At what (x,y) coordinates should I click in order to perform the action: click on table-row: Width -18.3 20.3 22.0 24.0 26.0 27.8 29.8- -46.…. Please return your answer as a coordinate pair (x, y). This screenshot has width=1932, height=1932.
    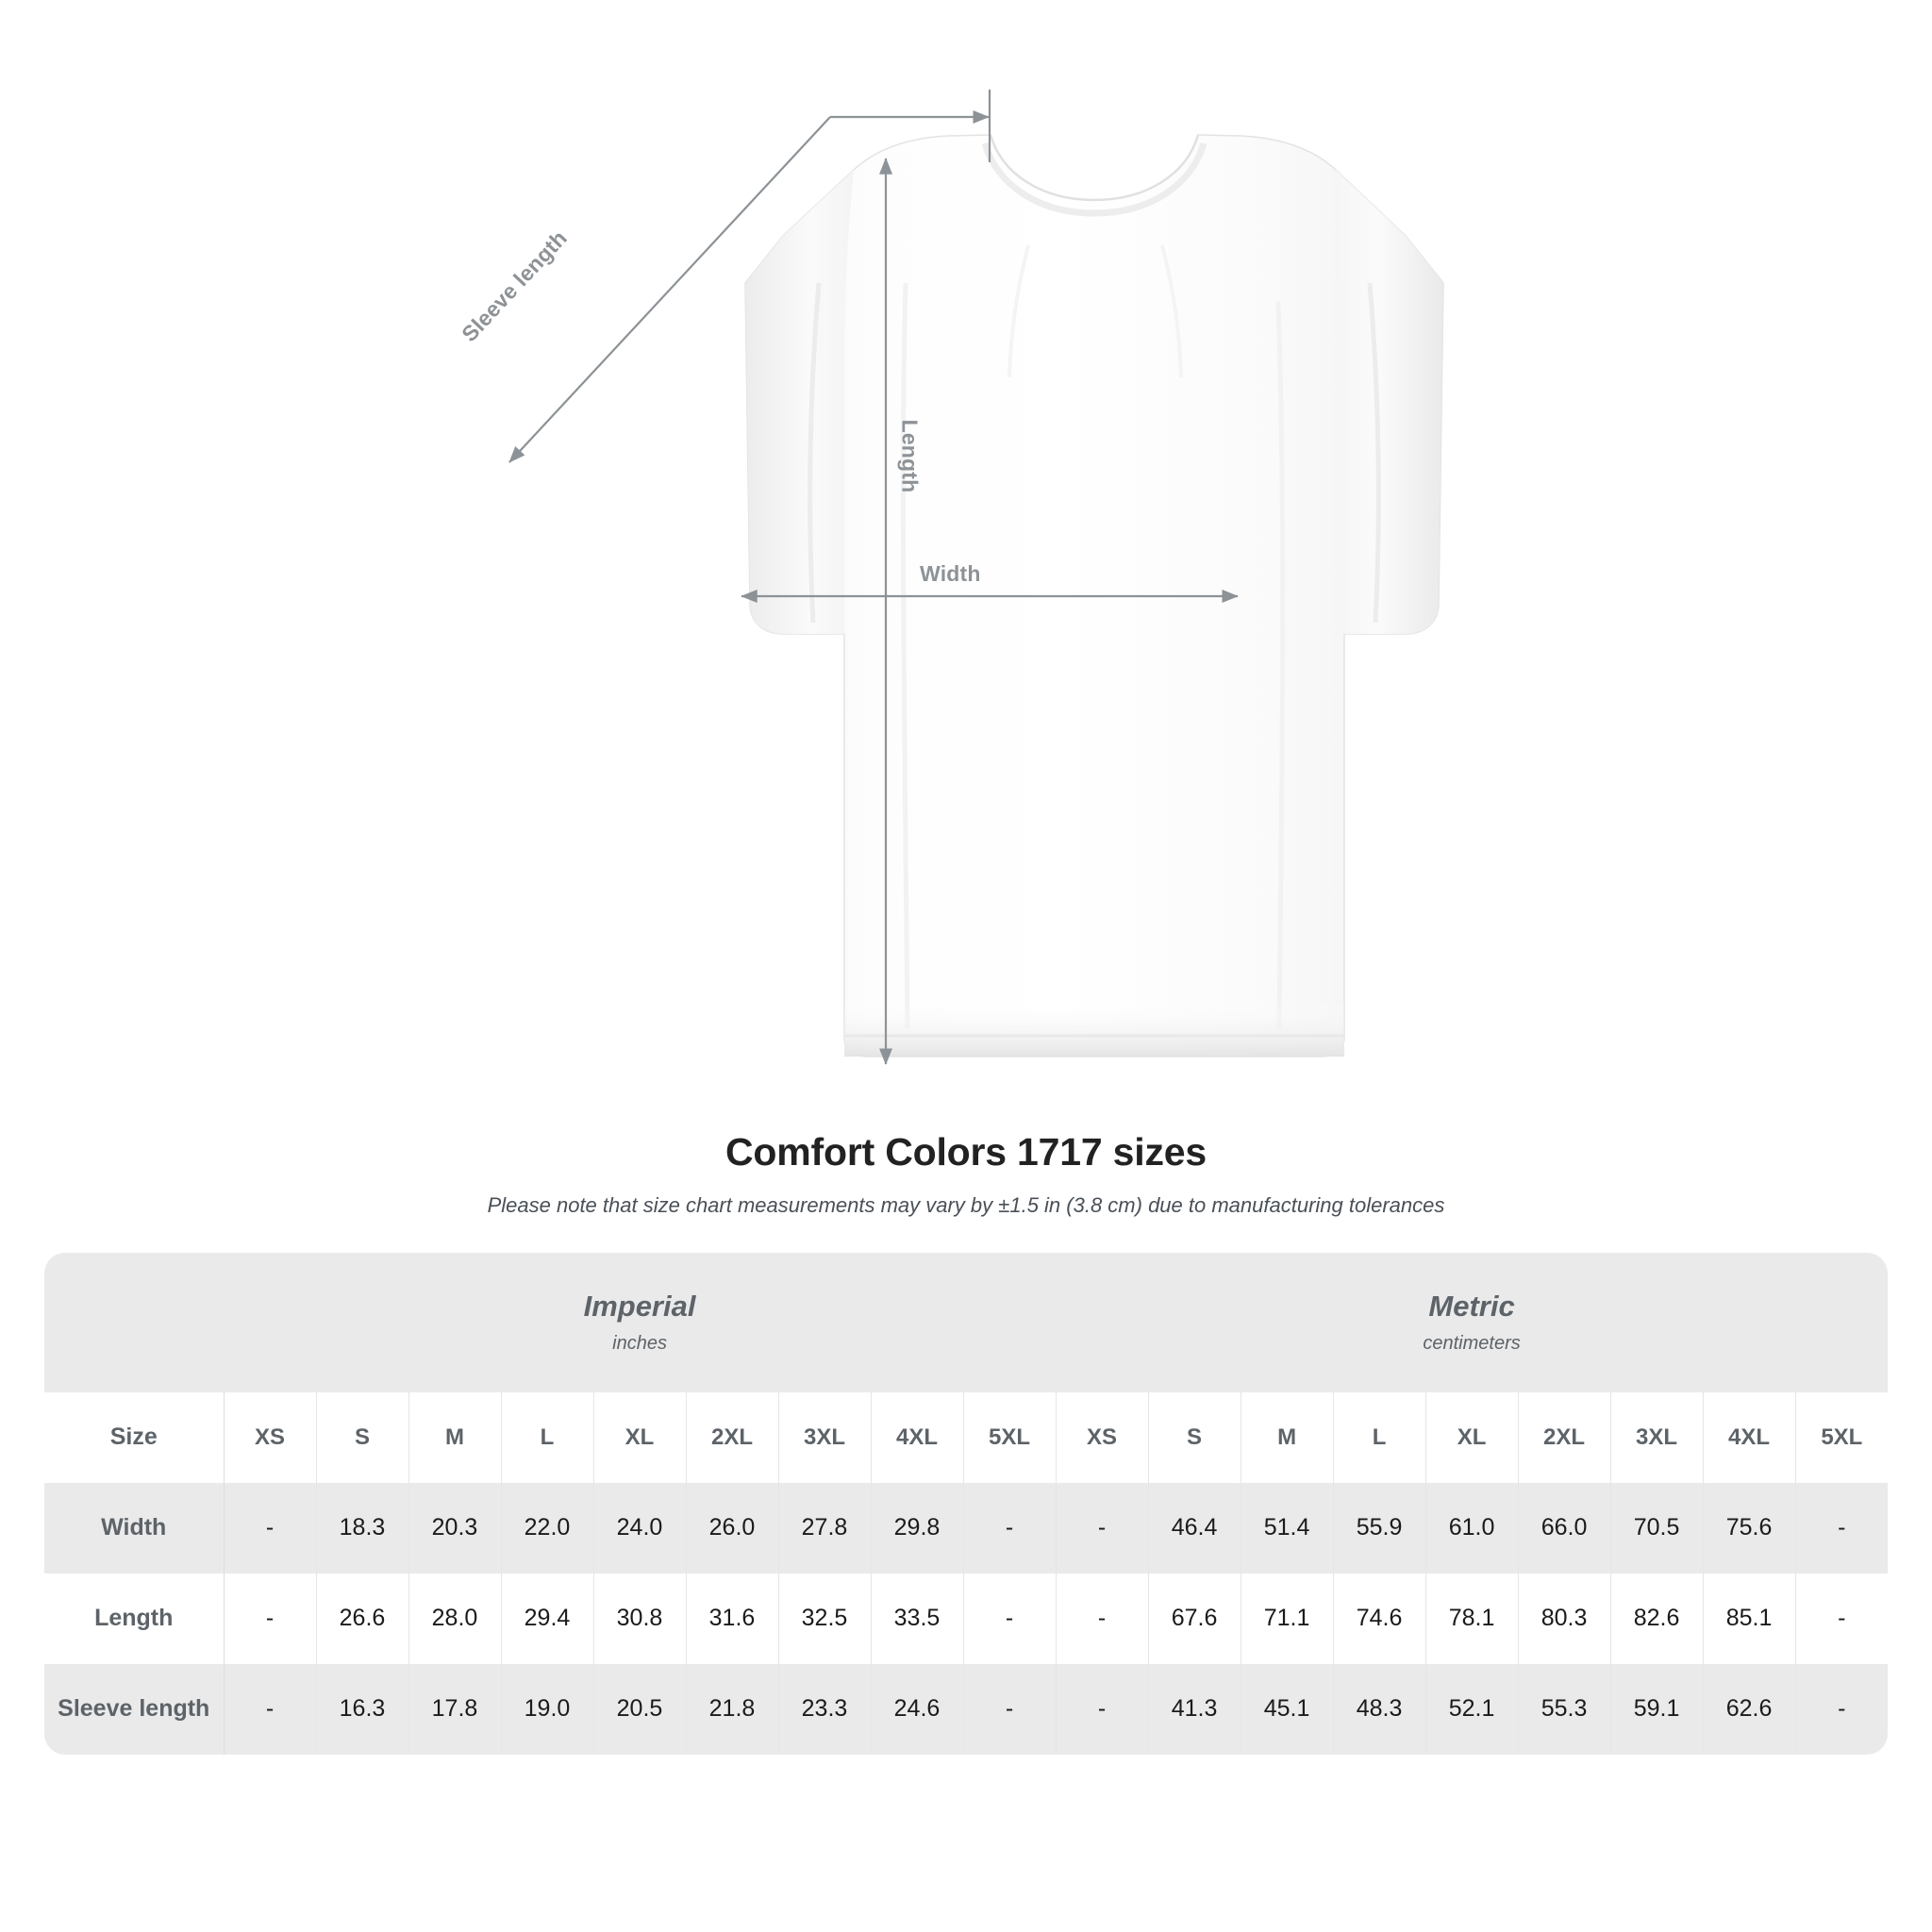
    Looking at the image, I should click on (966, 1528).